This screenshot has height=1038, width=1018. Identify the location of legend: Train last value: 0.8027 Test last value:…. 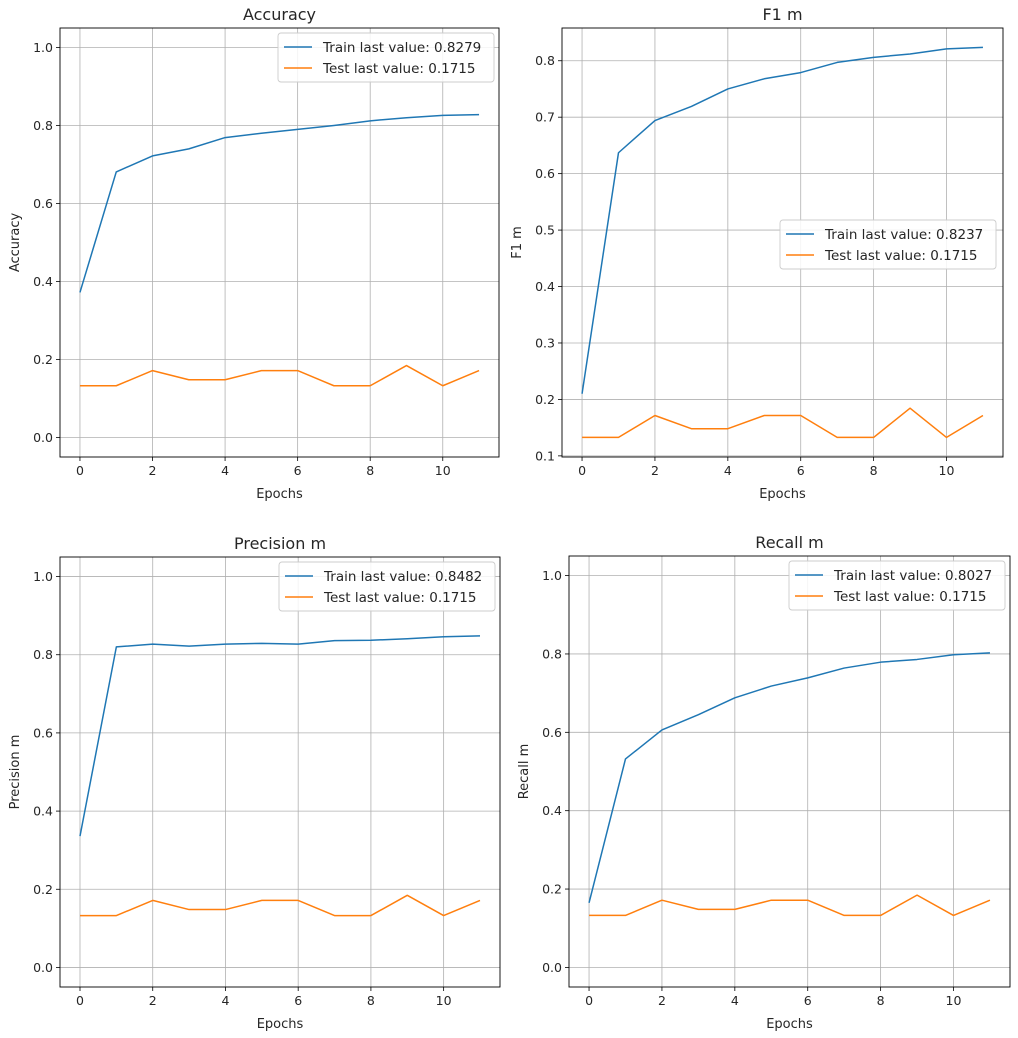
(897, 585).